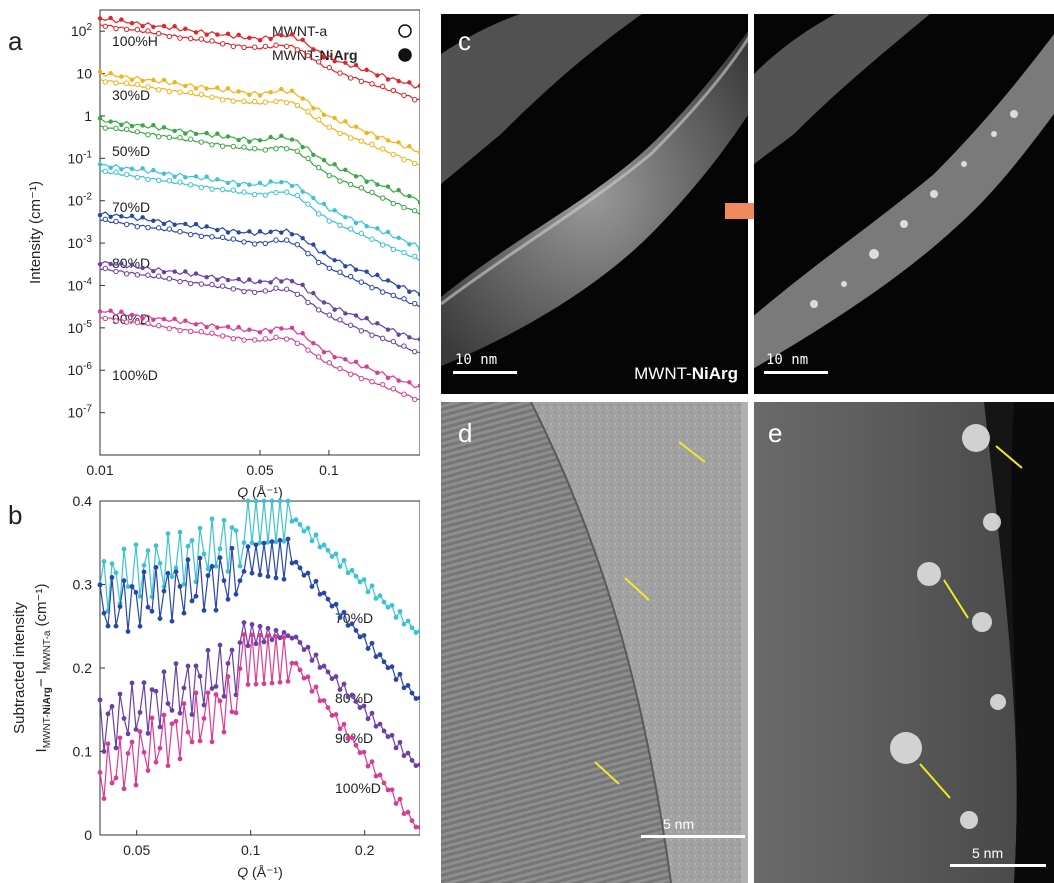  What do you see at coordinates (131, 207) in the screenshot?
I see `series-label-a: 70%D` at bounding box center [131, 207].